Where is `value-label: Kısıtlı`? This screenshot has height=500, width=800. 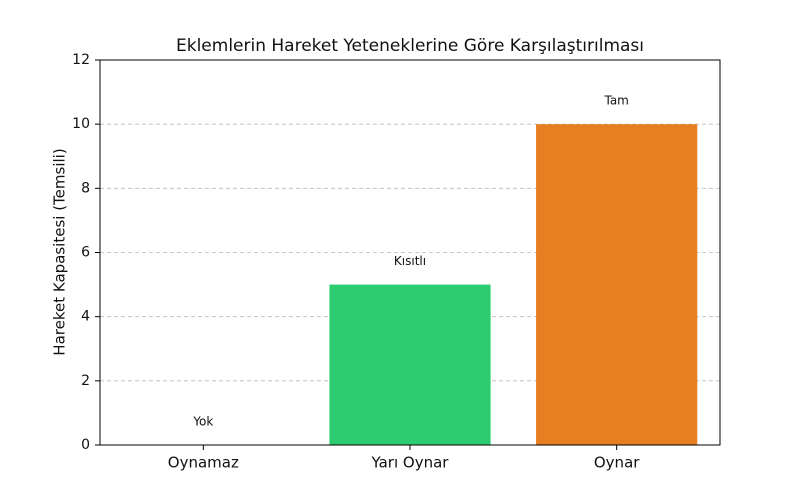 value-label: Kısıtlı is located at coordinates (410, 261).